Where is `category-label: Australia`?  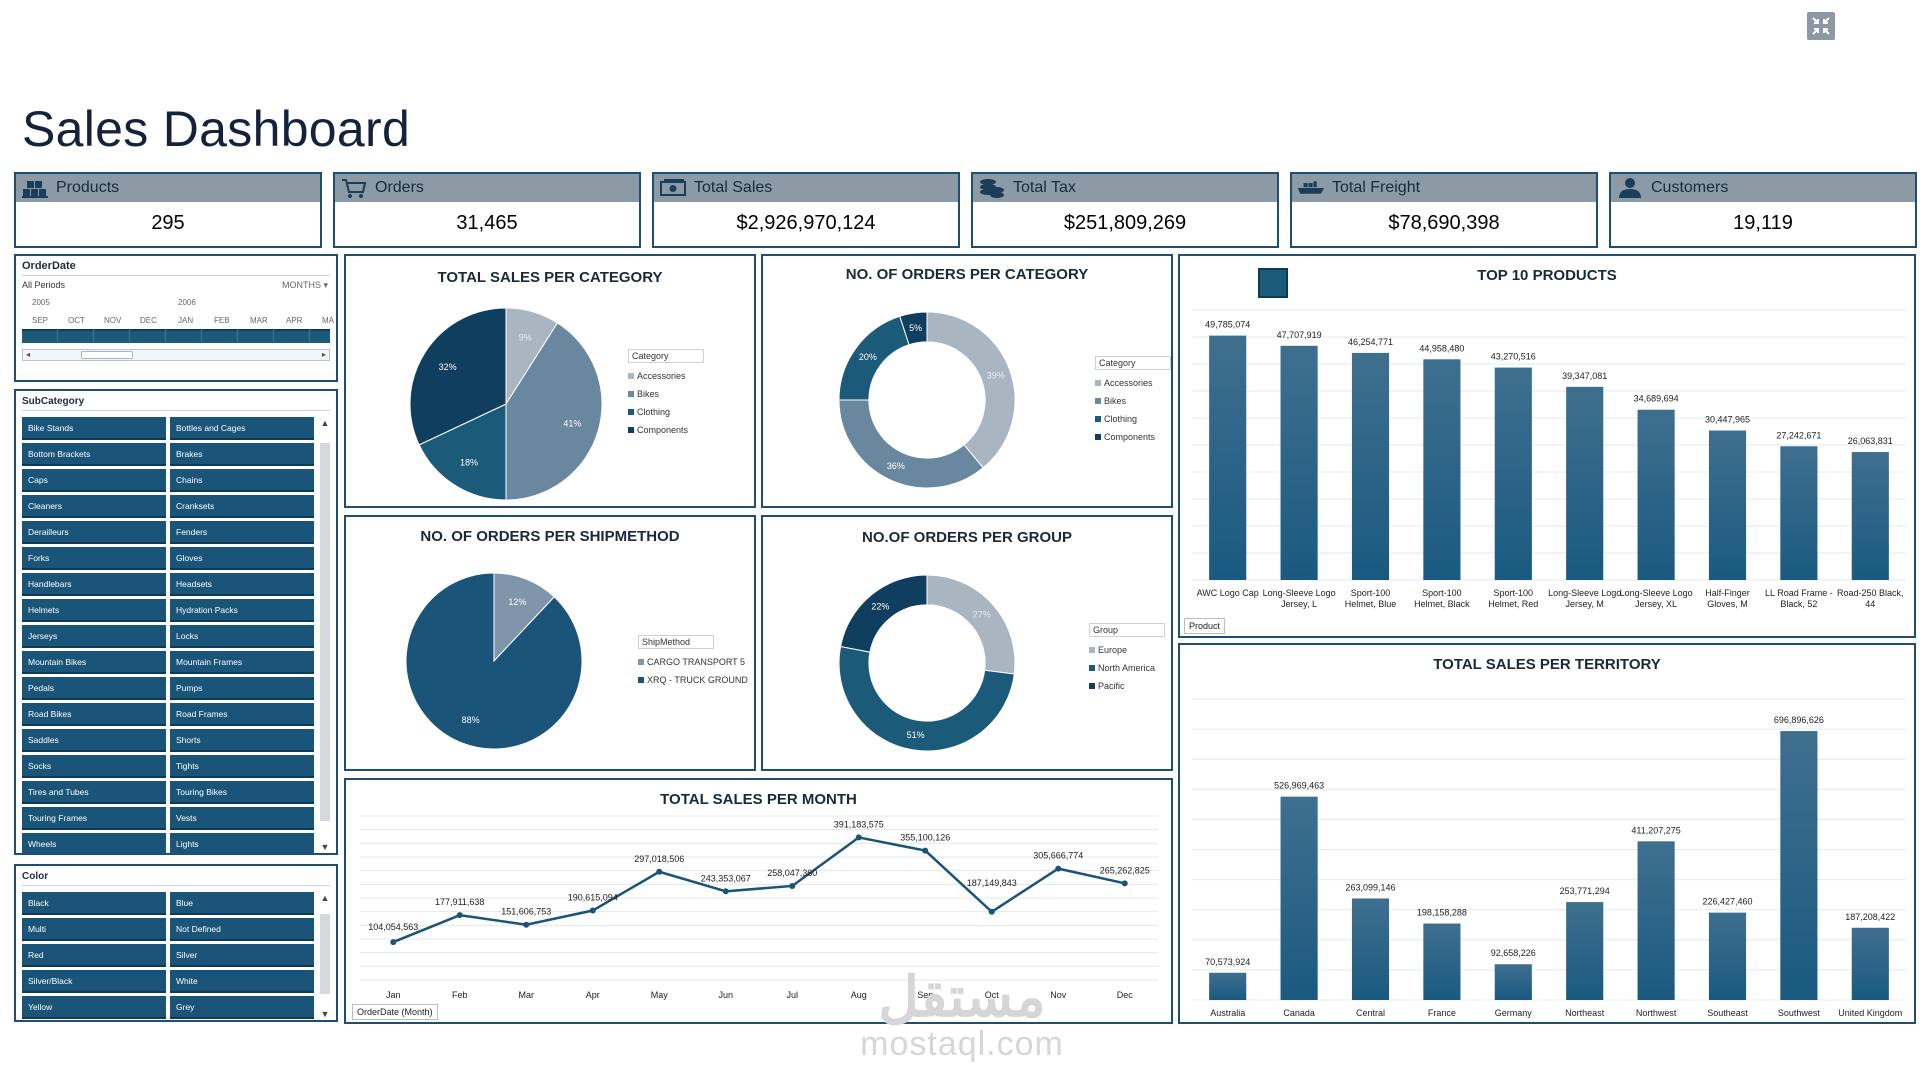 category-label: Australia is located at coordinates (1227, 1013).